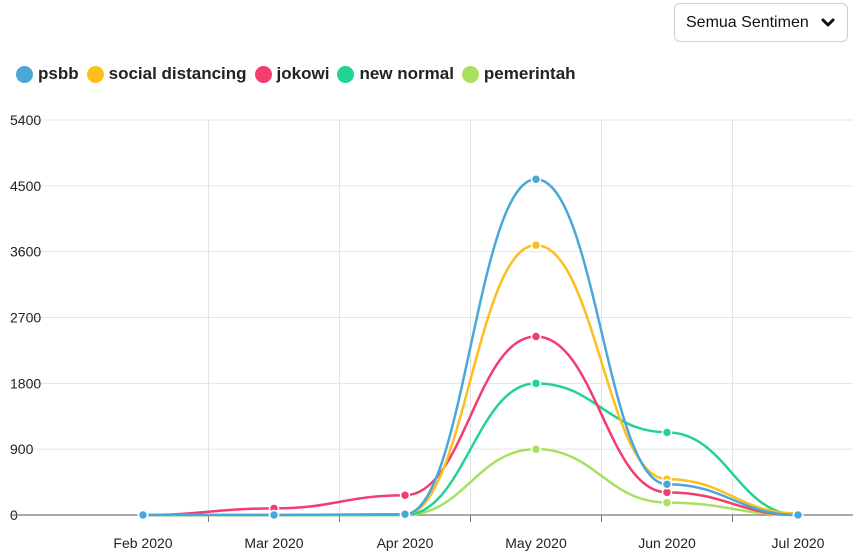 Image resolution: width=853 pixels, height=553 pixels. Describe the element at coordinates (25, 383) in the screenshot. I see `y-tick-label: 1800` at that location.